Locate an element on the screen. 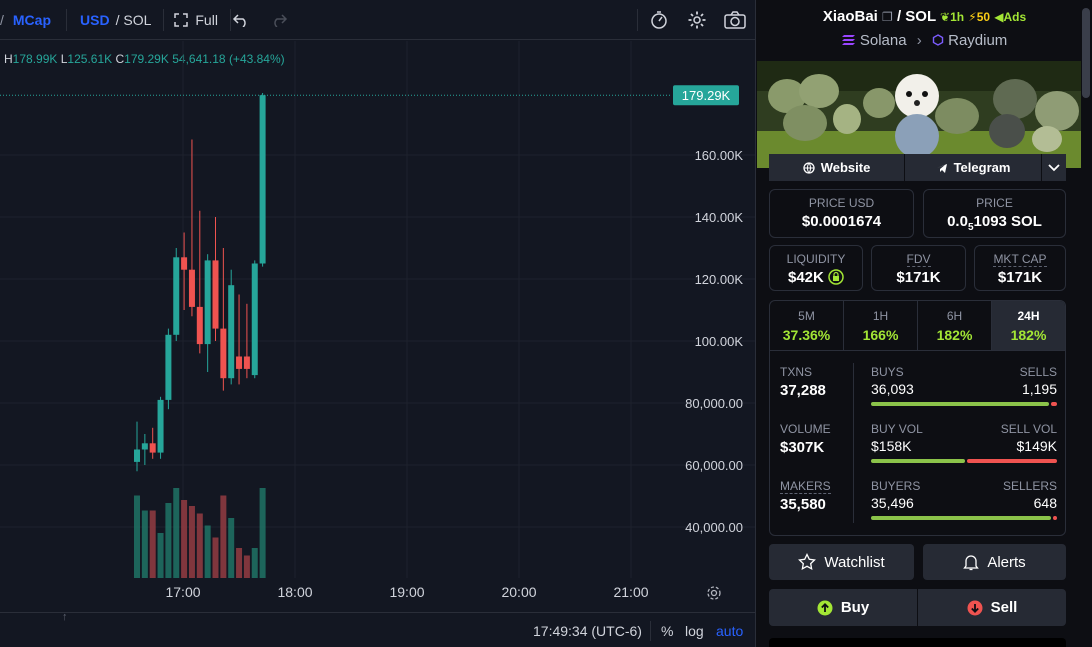  social-links: Website Telegram is located at coordinates (917, 167).